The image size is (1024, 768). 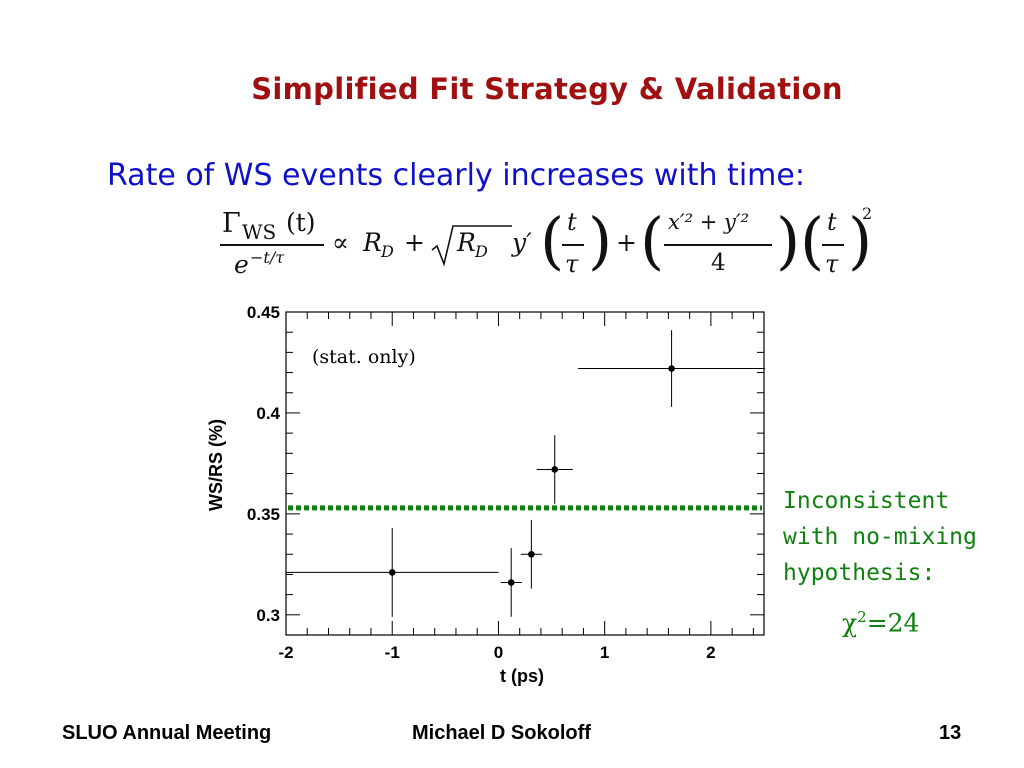 I want to click on y-tick-label: 0.4, so click(x=268, y=413).